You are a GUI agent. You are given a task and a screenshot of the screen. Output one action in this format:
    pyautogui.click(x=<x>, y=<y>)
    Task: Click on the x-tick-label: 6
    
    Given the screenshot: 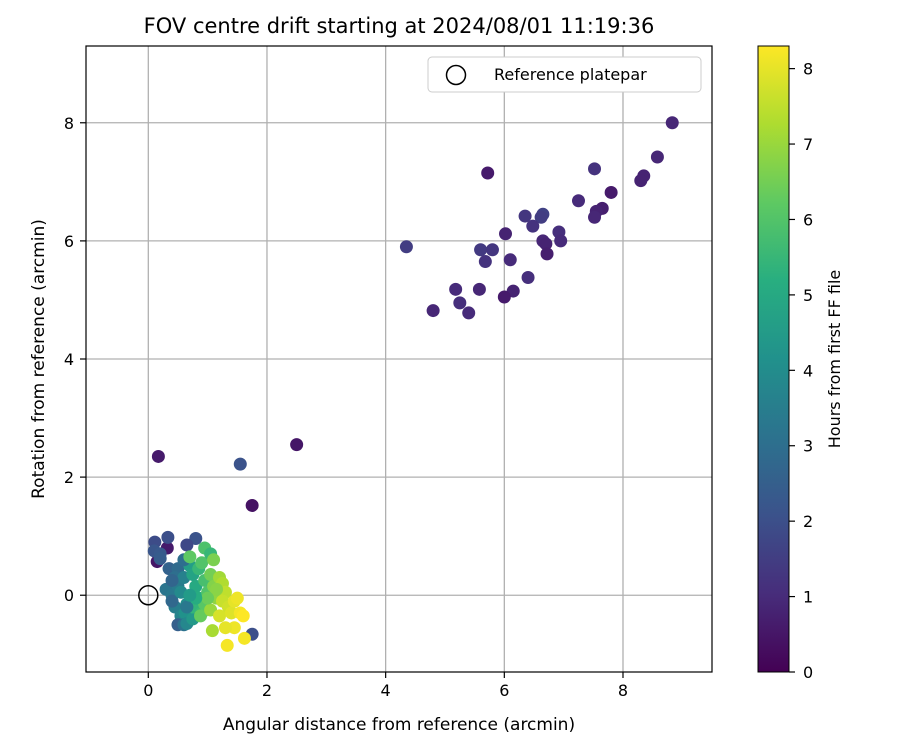 What is the action you would take?
    pyautogui.click(x=504, y=690)
    